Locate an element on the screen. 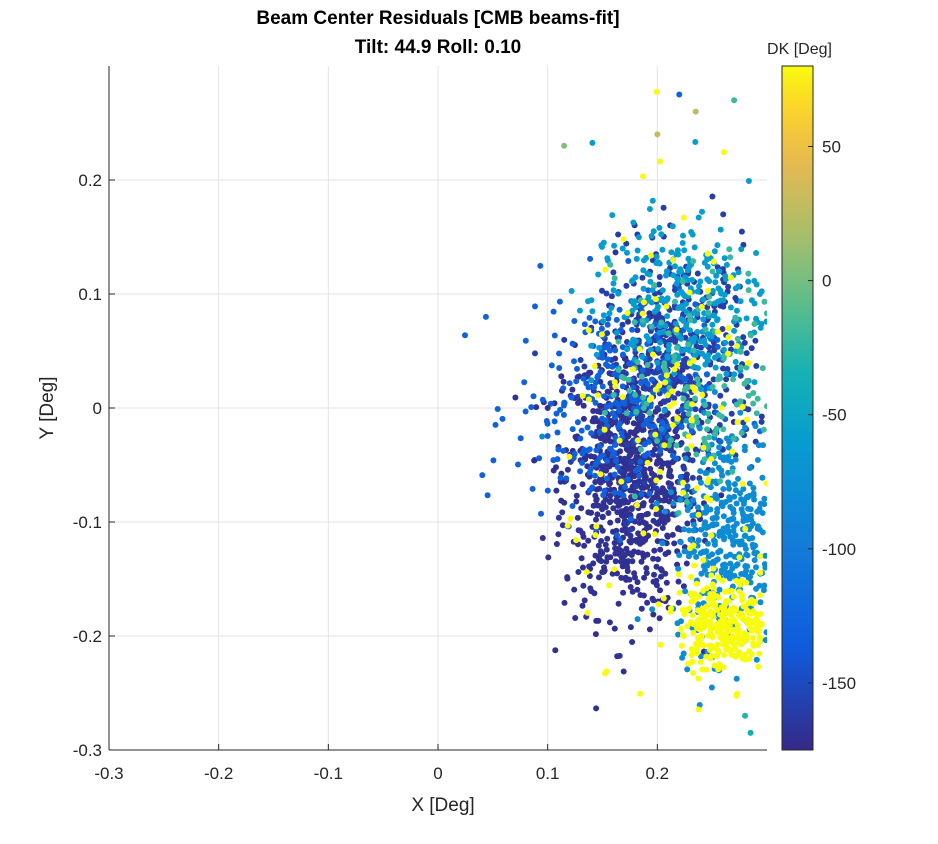 This screenshot has width=938, height=844. x-tick-label: -0.2 is located at coordinates (218, 773).